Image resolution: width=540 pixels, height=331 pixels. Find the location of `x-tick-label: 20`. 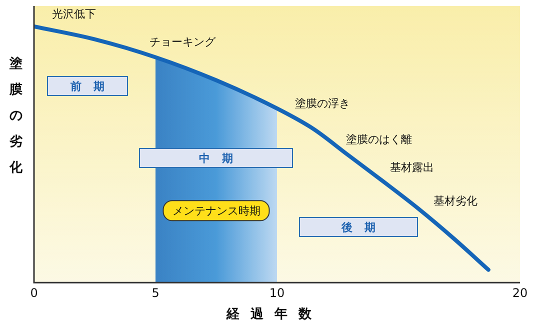

x-tick-label: 20 is located at coordinates (520, 293).